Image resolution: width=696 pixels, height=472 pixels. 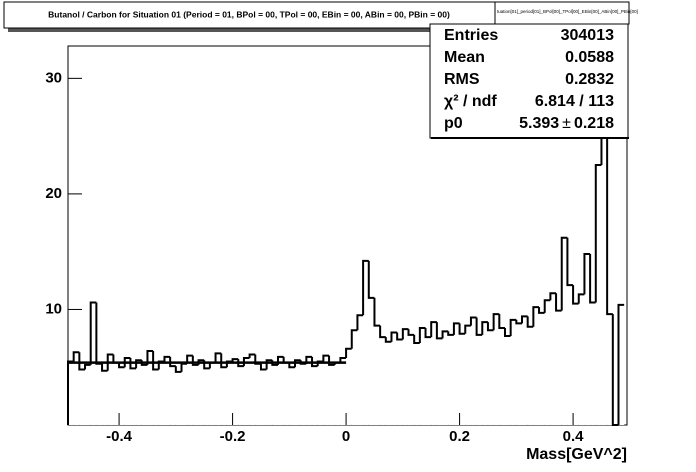 I want to click on x-tick-label: 0.2, so click(x=459, y=436).